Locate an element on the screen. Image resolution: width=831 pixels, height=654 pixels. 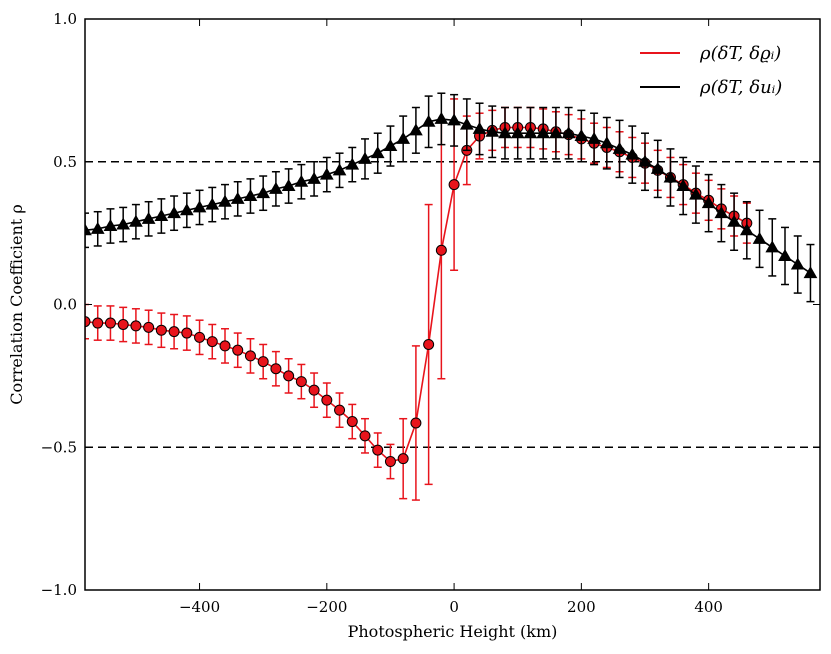
x-tick-label: 0 is located at coordinates (454, 607).